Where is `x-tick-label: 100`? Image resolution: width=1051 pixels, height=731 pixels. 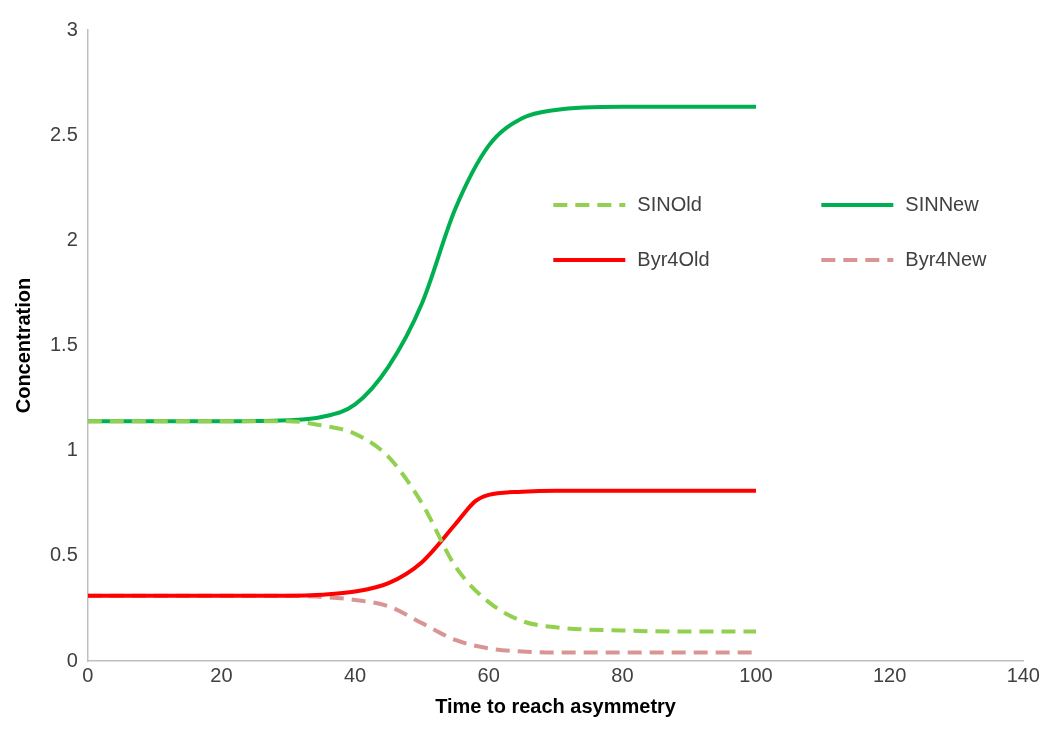 x-tick-label: 100 is located at coordinates (756, 674).